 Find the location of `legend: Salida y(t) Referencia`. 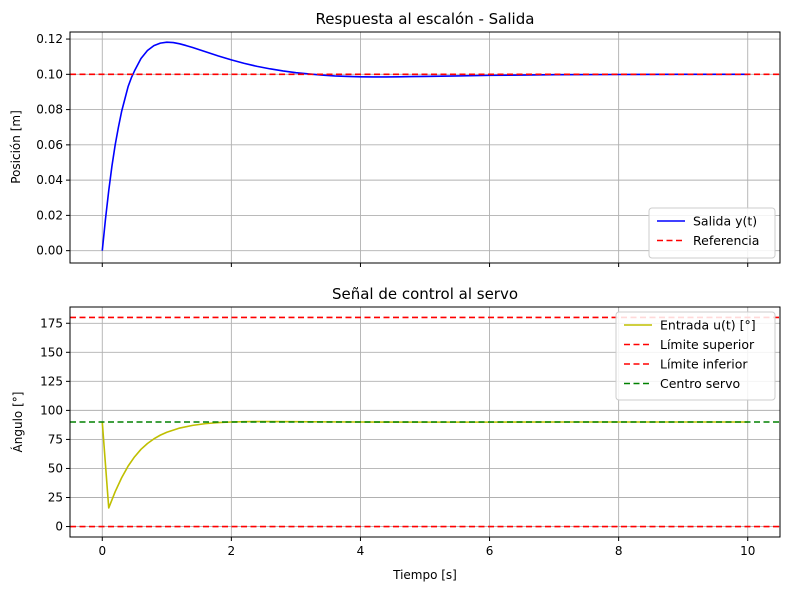

legend: Salida y(t) Referencia is located at coordinates (712, 233).